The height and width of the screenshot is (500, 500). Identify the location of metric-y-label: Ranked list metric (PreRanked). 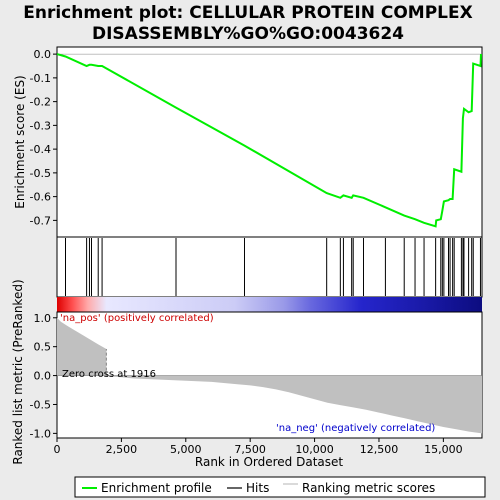
(18, 371).